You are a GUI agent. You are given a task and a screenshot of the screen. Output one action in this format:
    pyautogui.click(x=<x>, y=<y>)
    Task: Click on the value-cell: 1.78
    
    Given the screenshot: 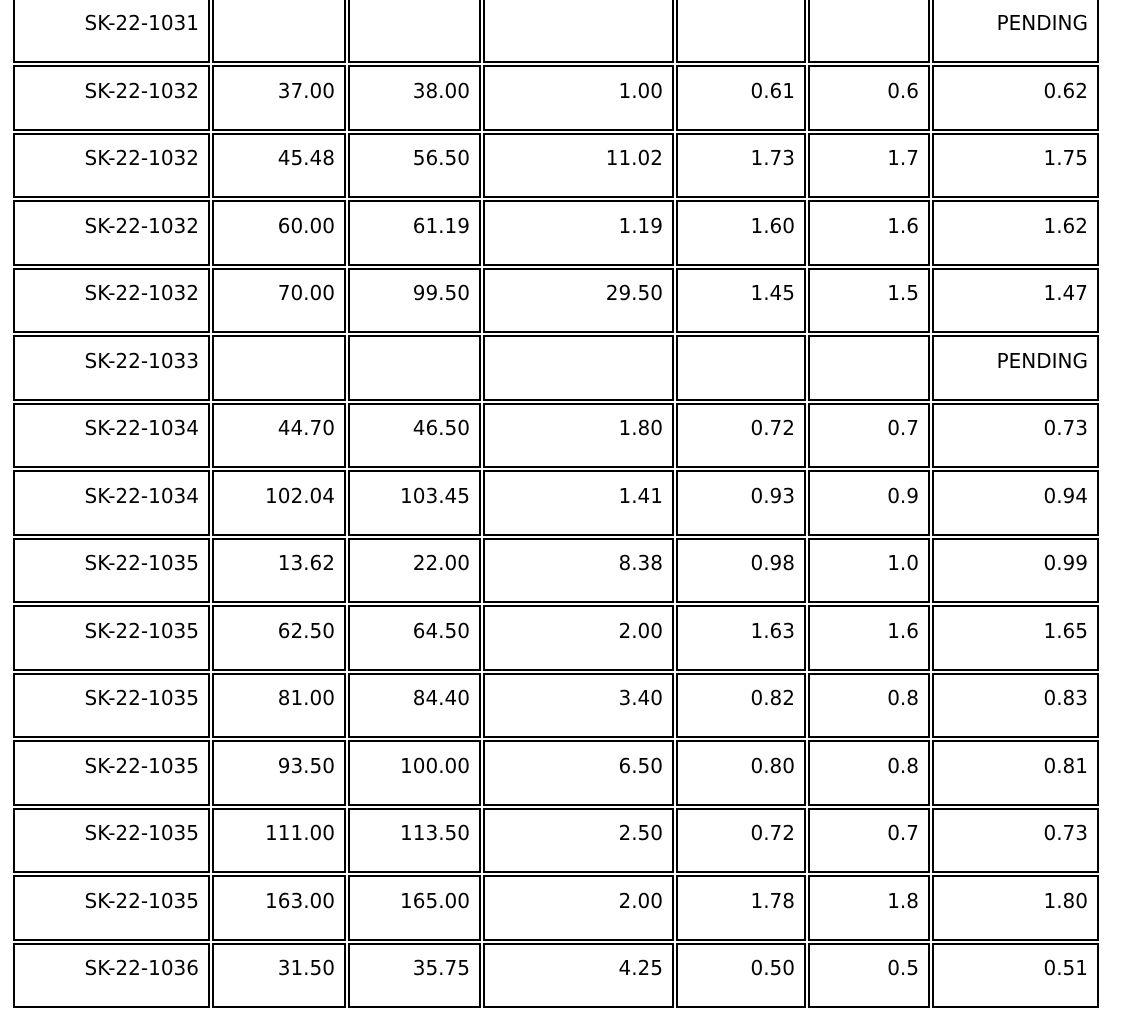 What is the action you would take?
    pyautogui.click(x=741, y=908)
    